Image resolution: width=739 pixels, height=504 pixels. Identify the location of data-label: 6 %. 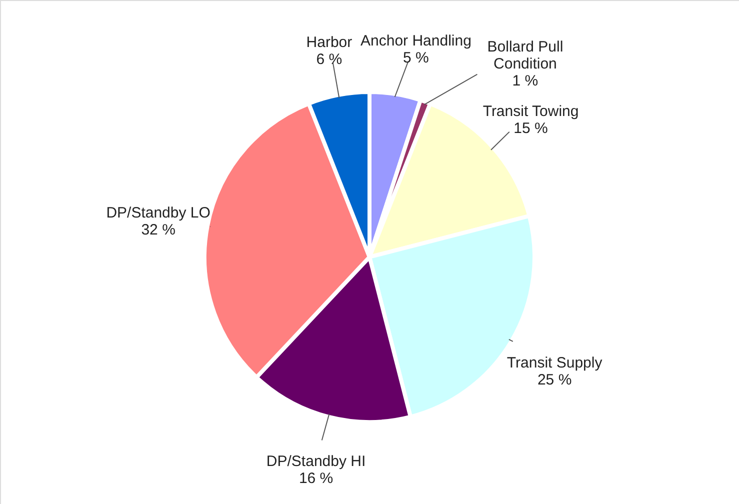
(329, 59).